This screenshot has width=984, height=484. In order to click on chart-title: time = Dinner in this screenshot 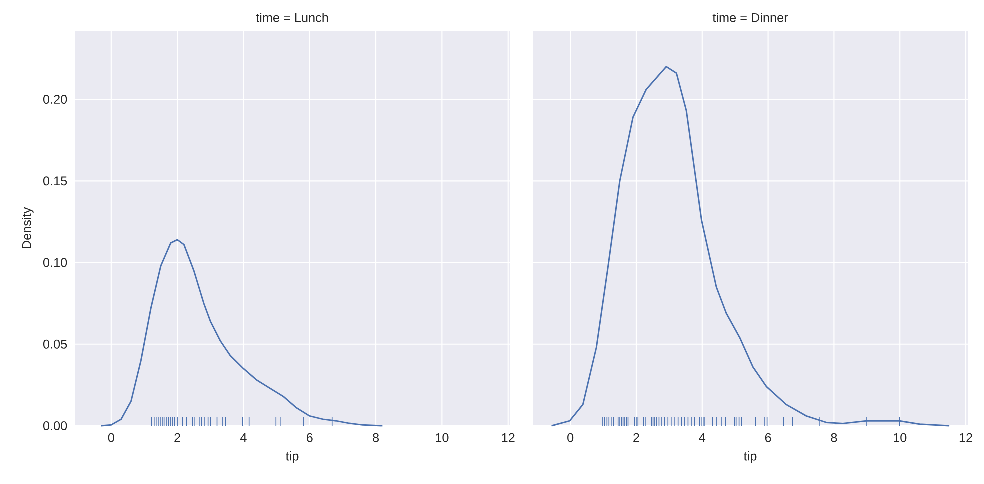, I will do `click(750, 17)`.